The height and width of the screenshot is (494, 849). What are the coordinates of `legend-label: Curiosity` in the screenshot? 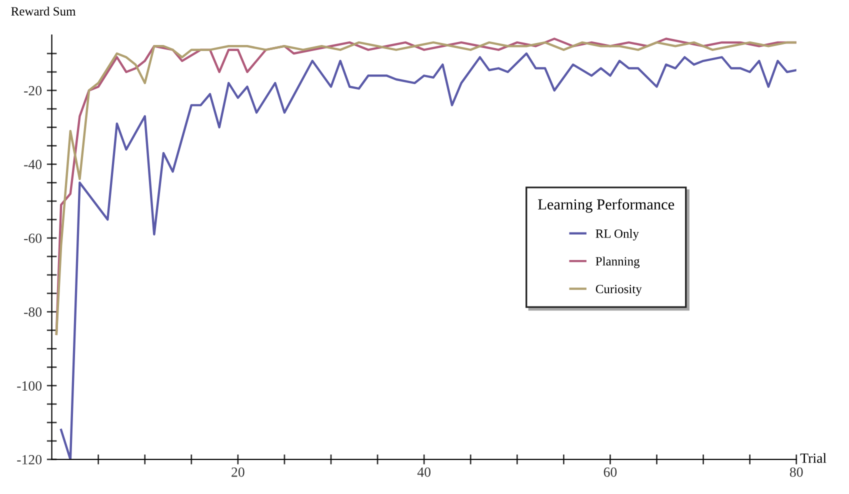 It's located at (619, 290).